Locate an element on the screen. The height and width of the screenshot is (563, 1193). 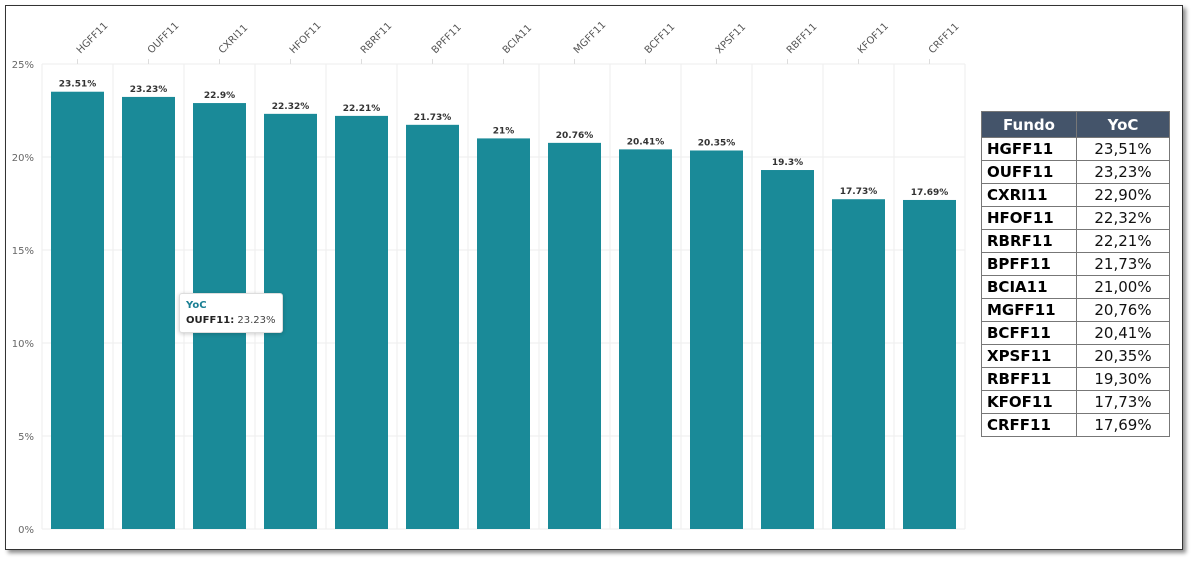
data-label: 23.51% is located at coordinates (78, 85).